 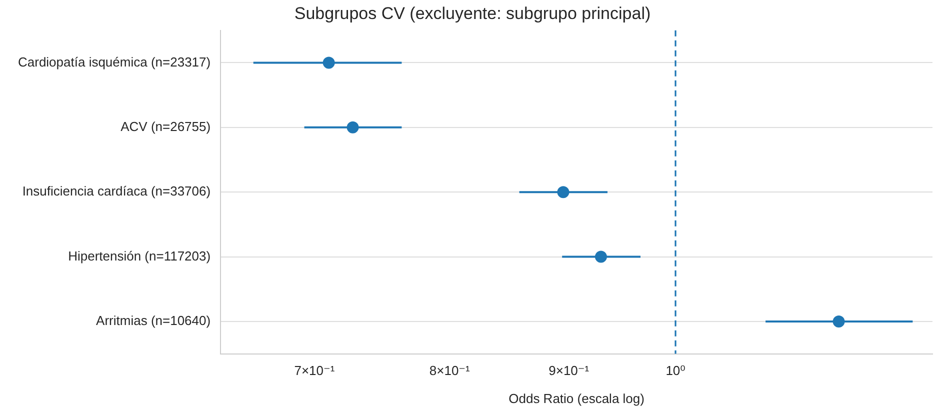 I want to click on y-tick-label: Insuficiencia cardíaca (n=33706), so click(x=116, y=191).